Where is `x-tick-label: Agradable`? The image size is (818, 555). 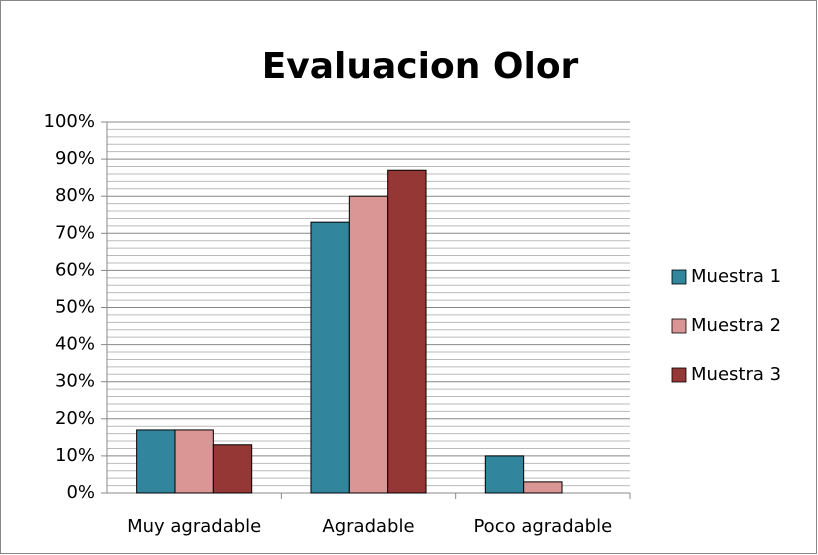
x-tick-label: Agradable is located at coordinates (368, 526).